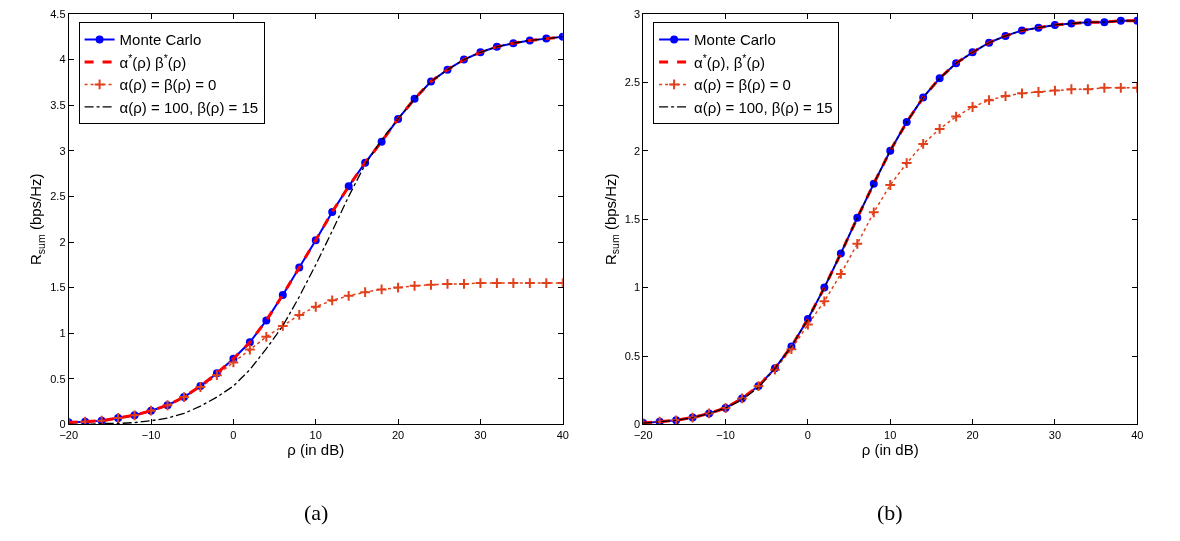  I want to click on text: (b), so click(890, 512).